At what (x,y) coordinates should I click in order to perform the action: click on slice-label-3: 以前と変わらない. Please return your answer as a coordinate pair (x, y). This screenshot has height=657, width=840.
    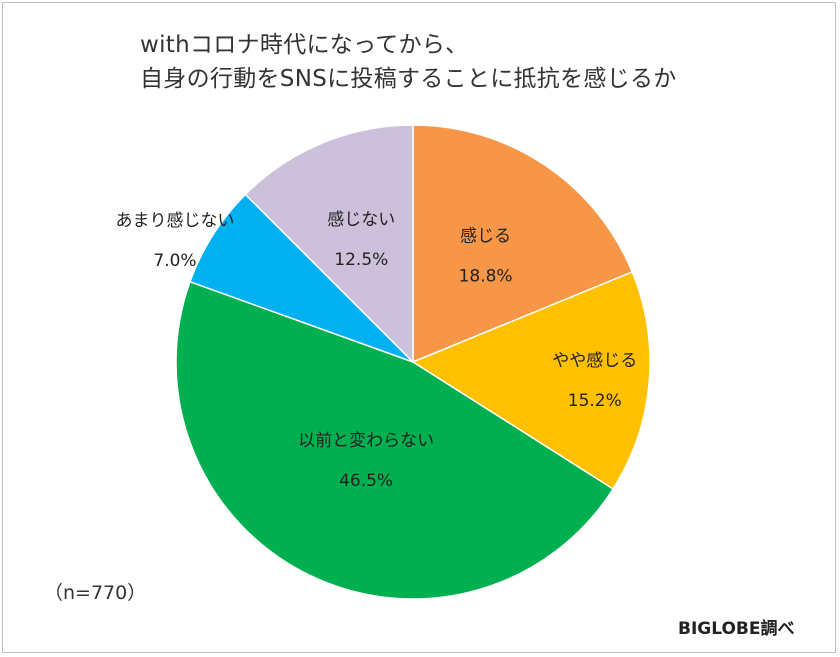
    Looking at the image, I should click on (366, 441).